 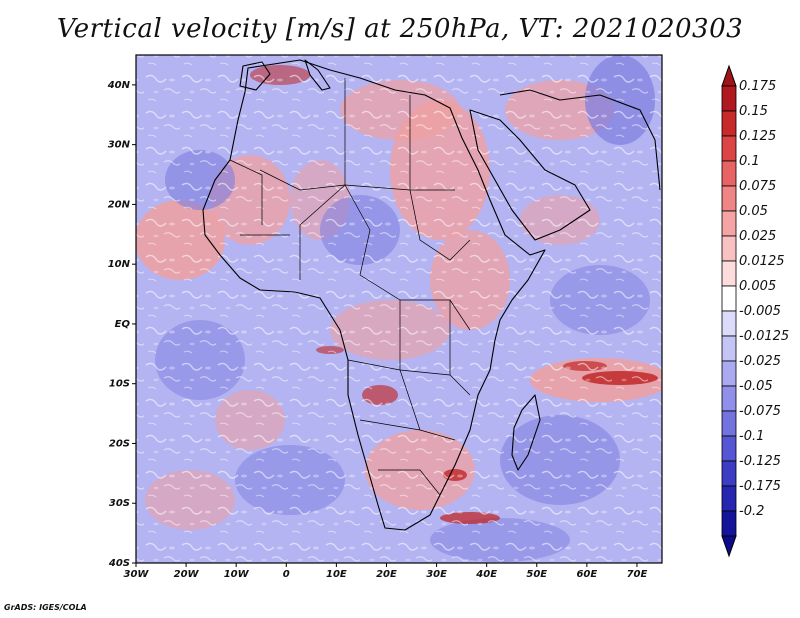 What do you see at coordinates (536, 574) in the screenshot?
I see `lon-tick-label: 50E` at bounding box center [536, 574].